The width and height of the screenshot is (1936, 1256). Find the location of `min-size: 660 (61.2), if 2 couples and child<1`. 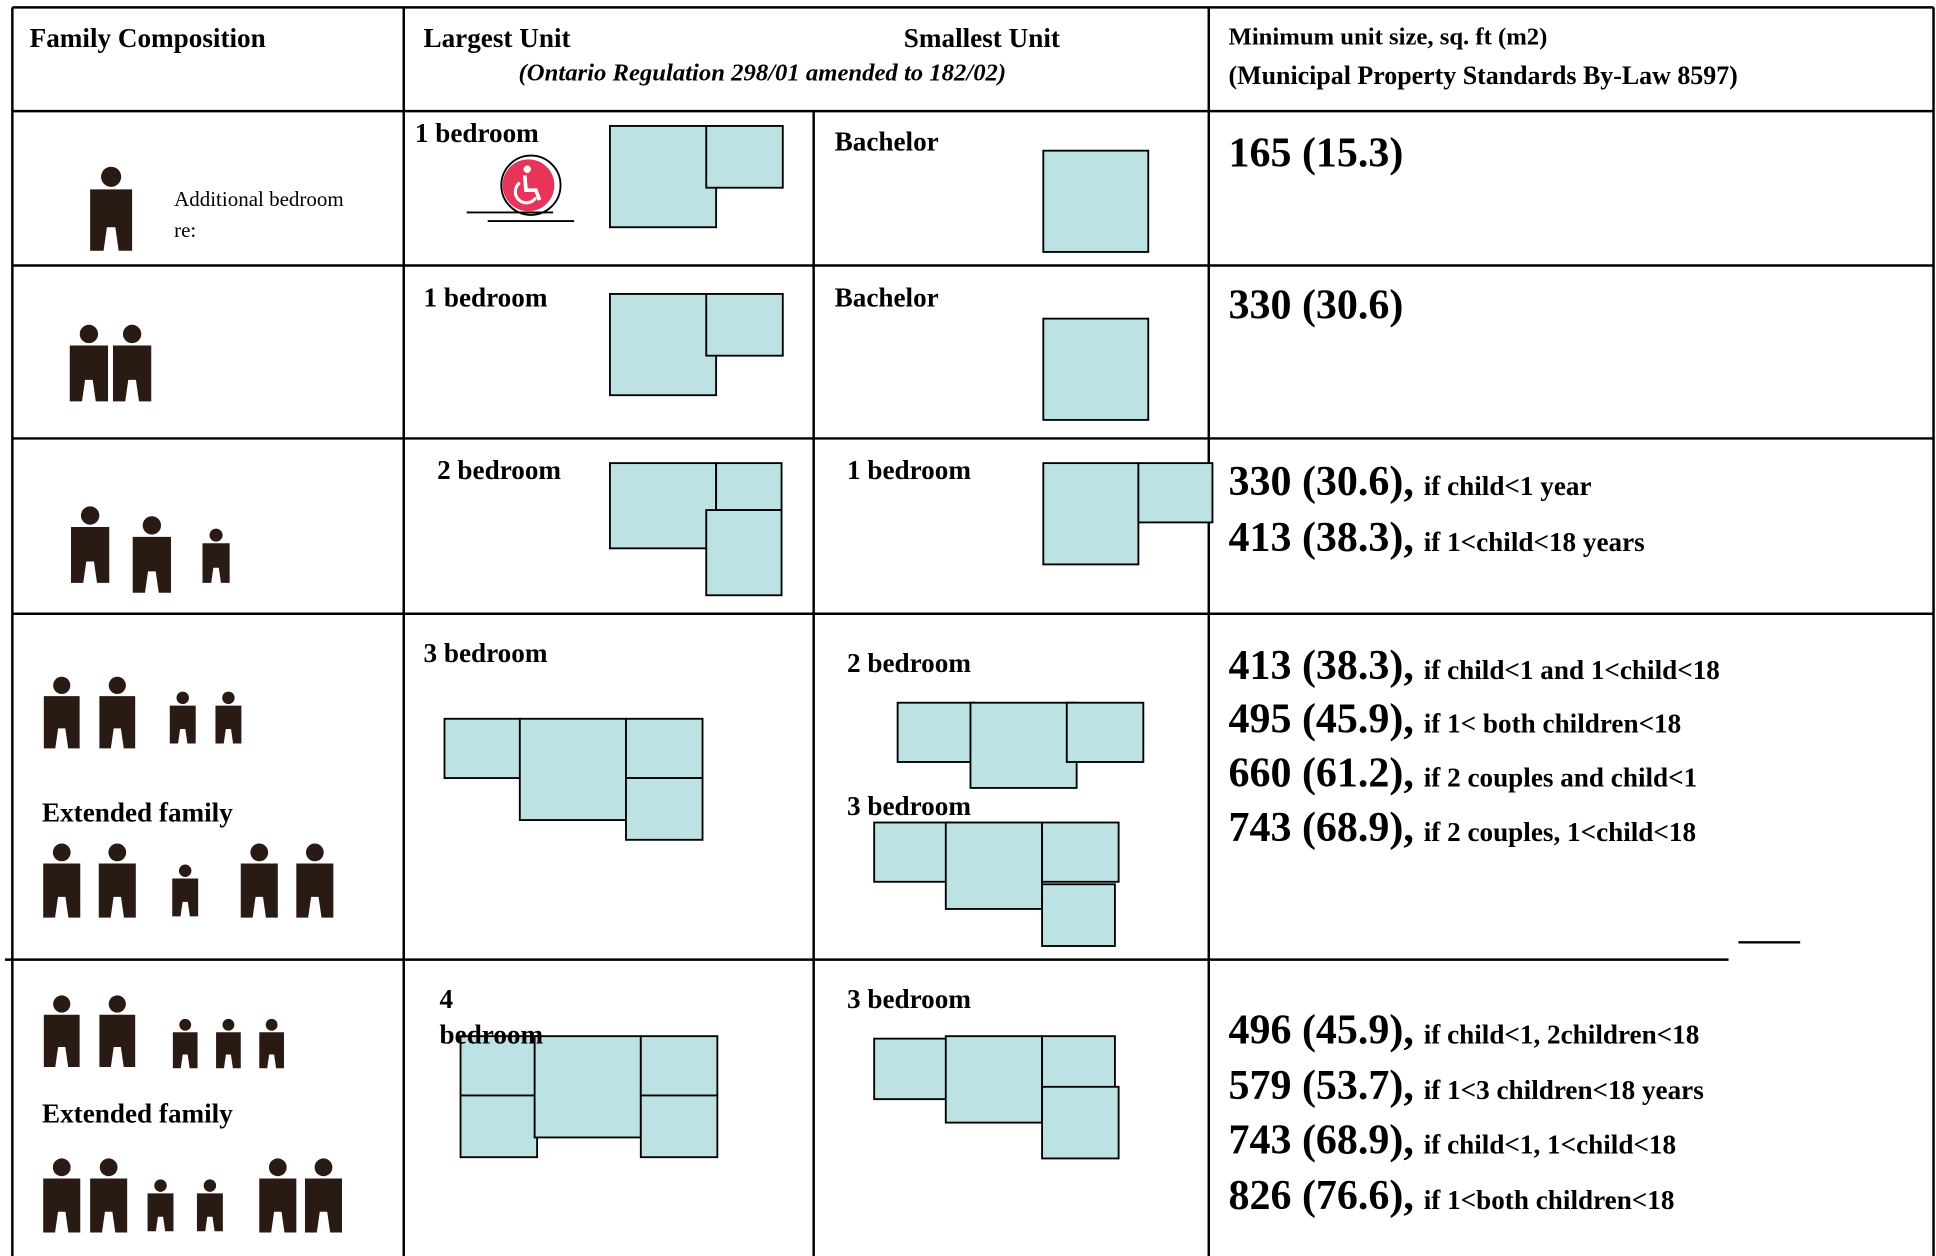

min-size: 660 (61.2), if 2 couples and child<1 is located at coordinates (1463, 774).